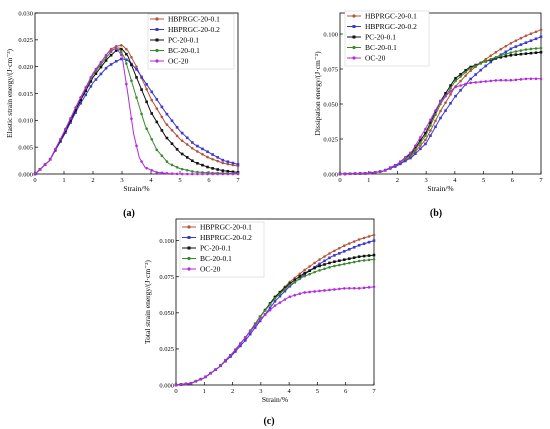 This screenshot has height=429, width=550. I want to click on legend-label: HBPRGC-20-0.1, so click(226, 227).